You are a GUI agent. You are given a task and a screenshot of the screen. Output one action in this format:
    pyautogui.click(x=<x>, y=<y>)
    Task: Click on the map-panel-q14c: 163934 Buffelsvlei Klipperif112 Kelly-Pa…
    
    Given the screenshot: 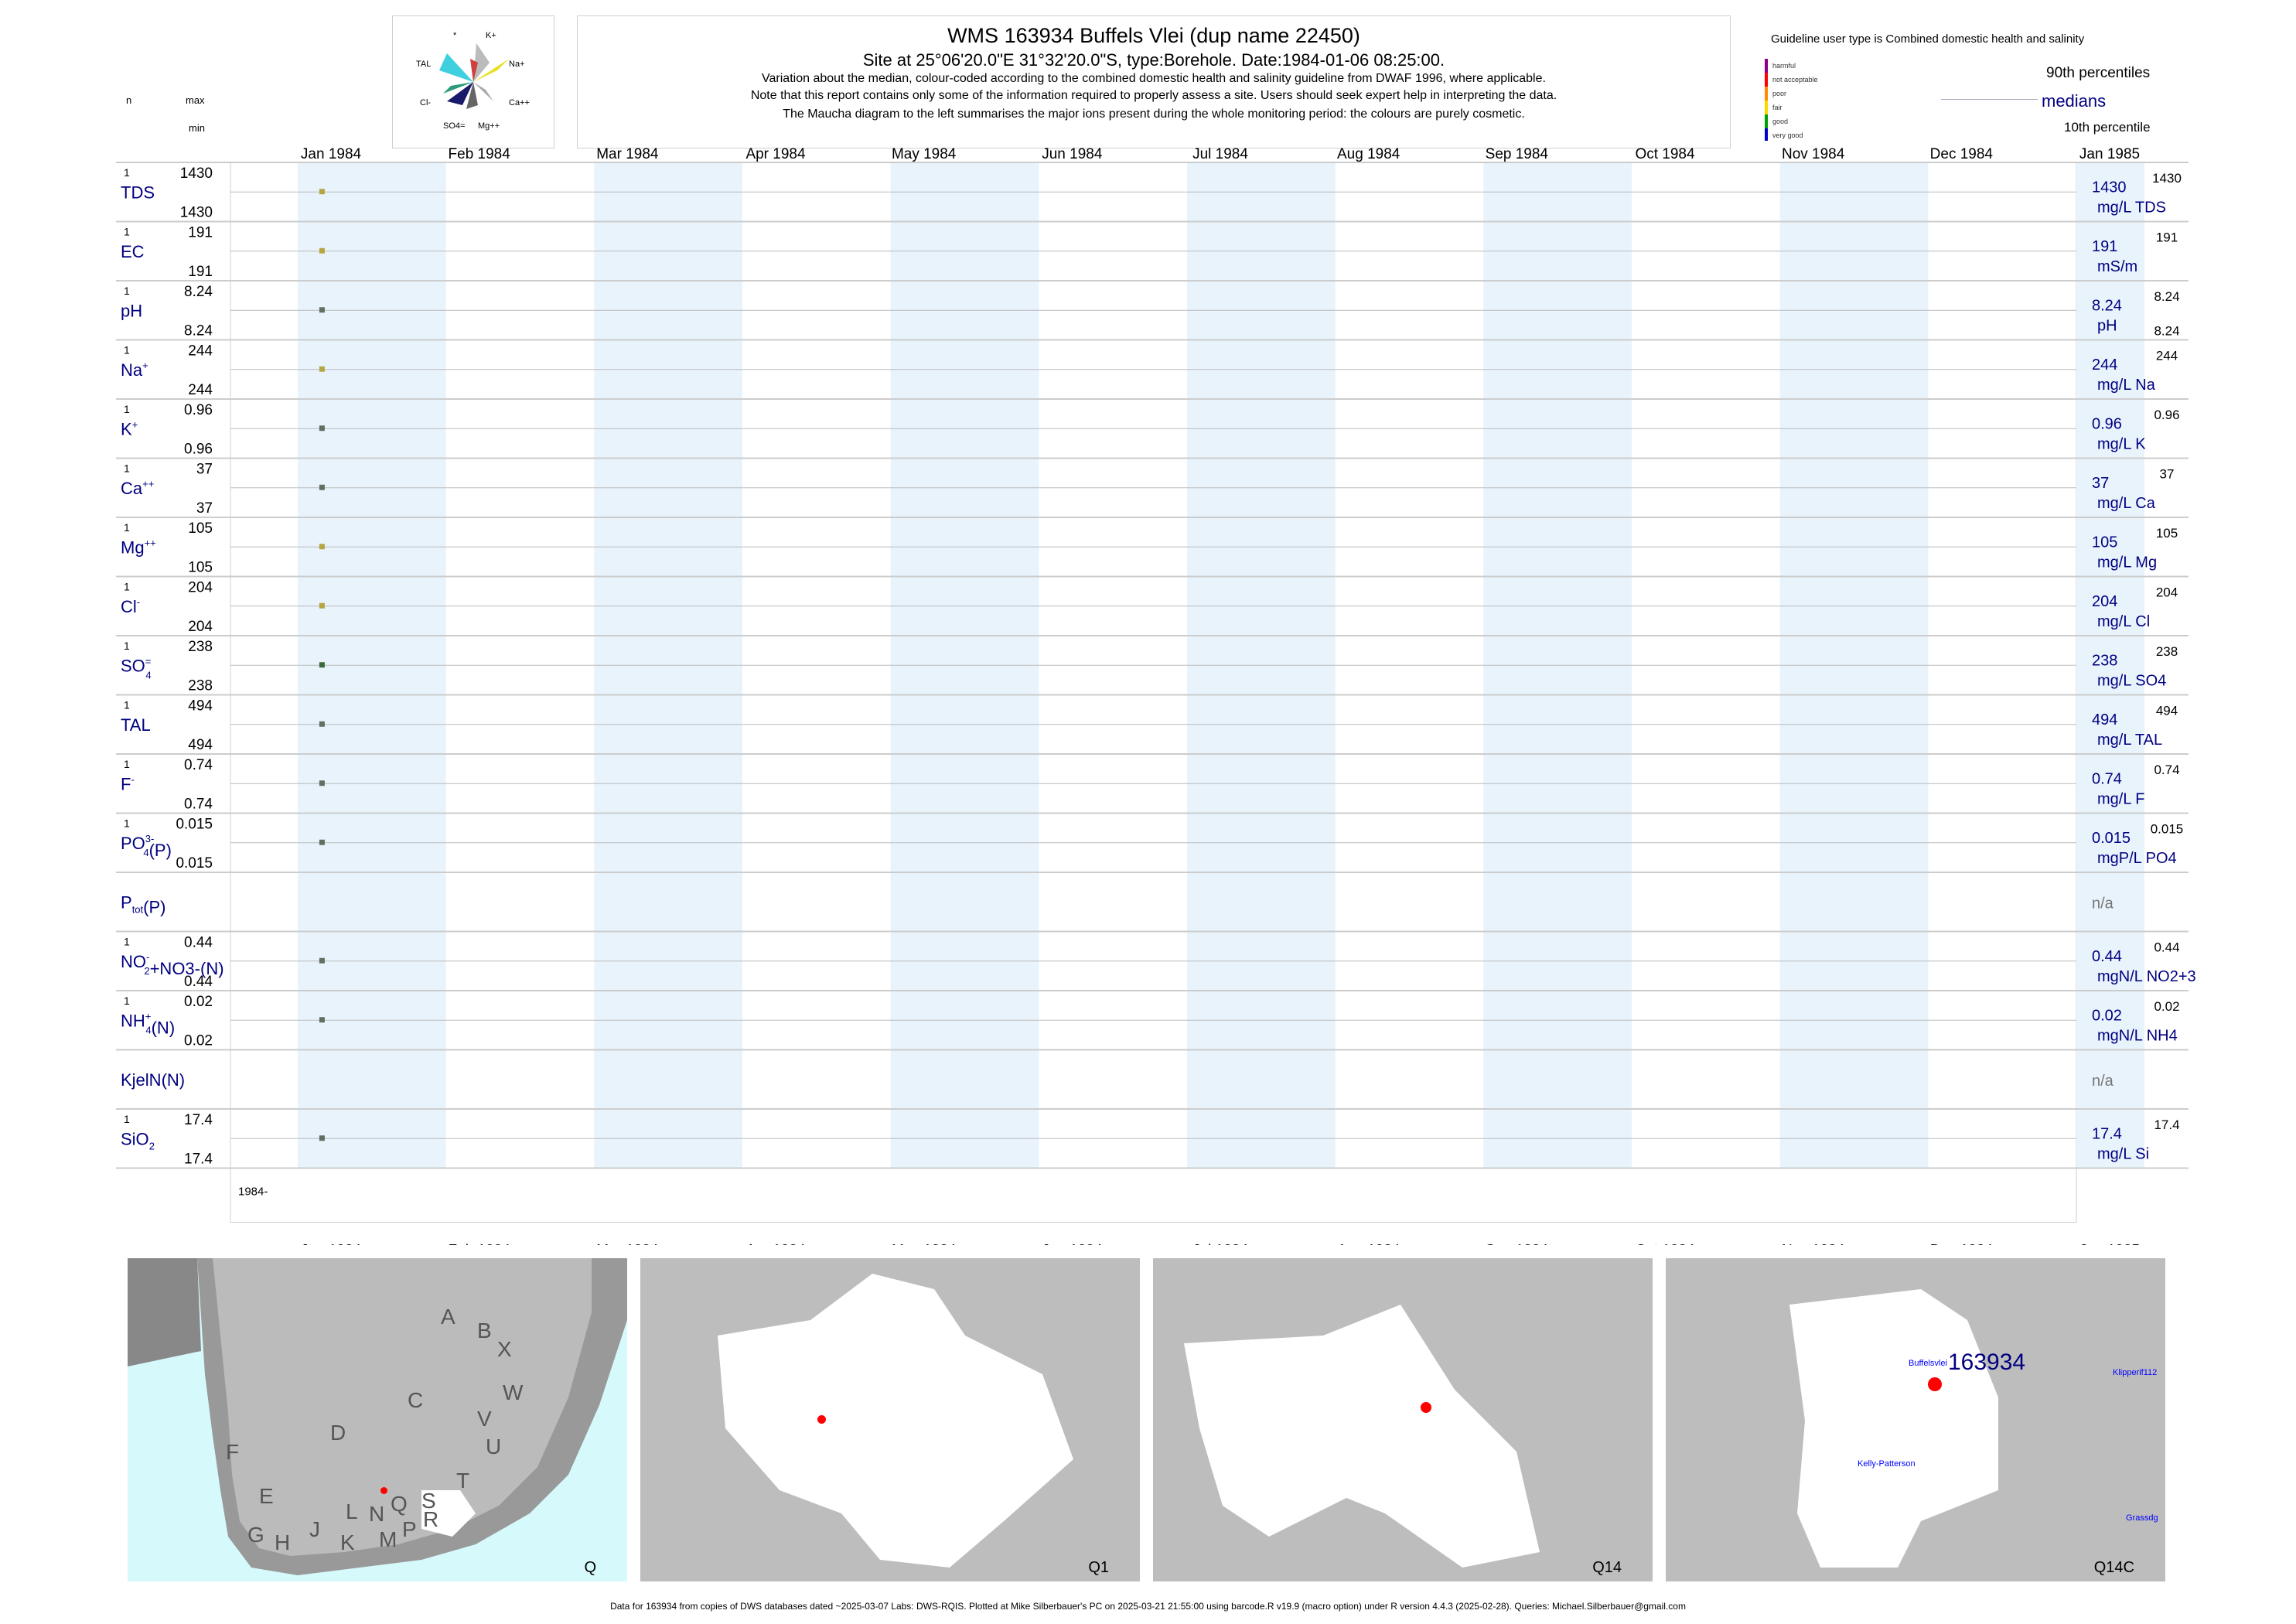 What is the action you would take?
    pyautogui.click(x=1915, y=1419)
    